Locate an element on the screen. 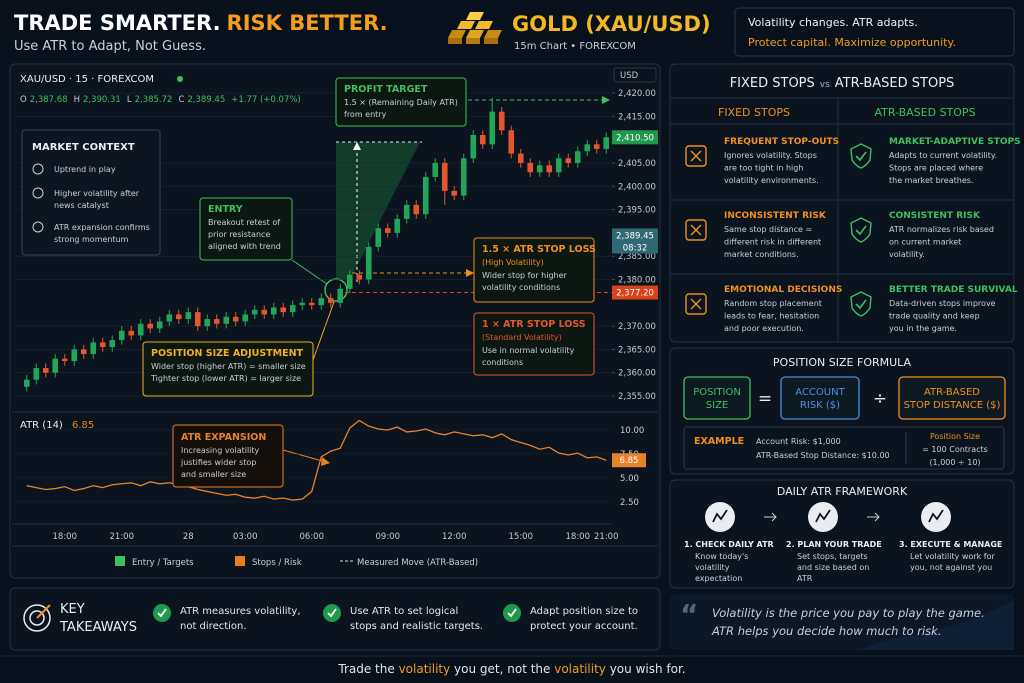  operator: = is located at coordinates (765, 399).